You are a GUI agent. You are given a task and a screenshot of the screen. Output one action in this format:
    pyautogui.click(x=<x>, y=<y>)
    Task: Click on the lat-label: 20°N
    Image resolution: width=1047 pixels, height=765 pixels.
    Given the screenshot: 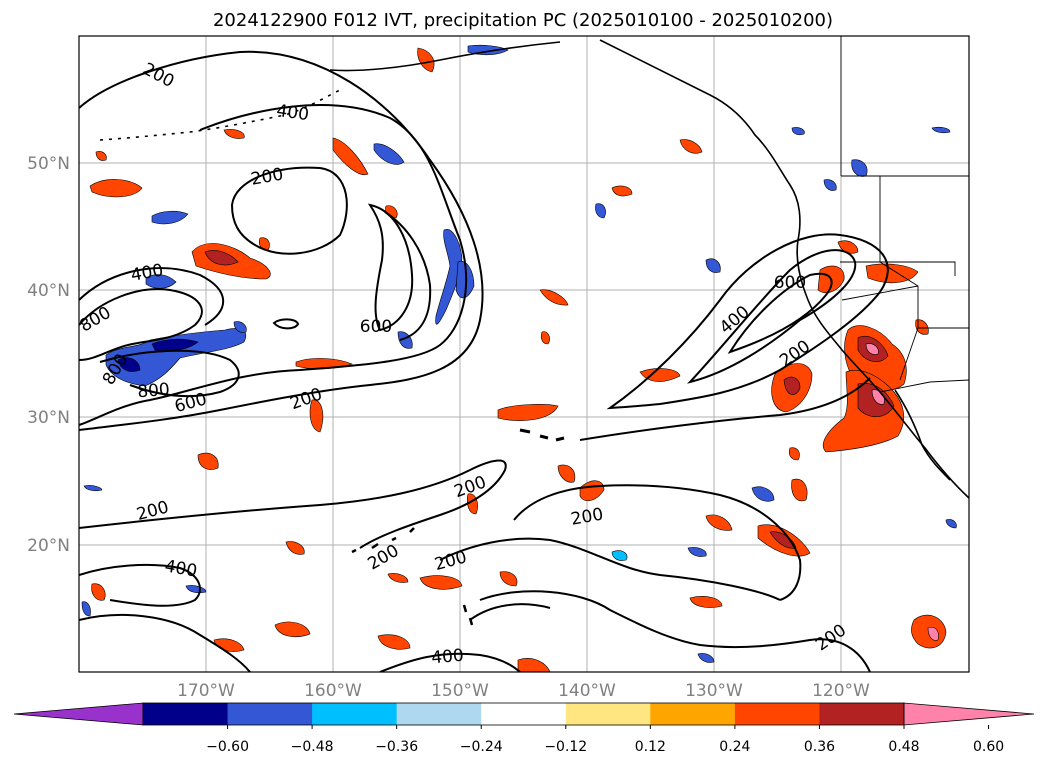 What is the action you would take?
    pyautogui.click(x=48, y=546)
    